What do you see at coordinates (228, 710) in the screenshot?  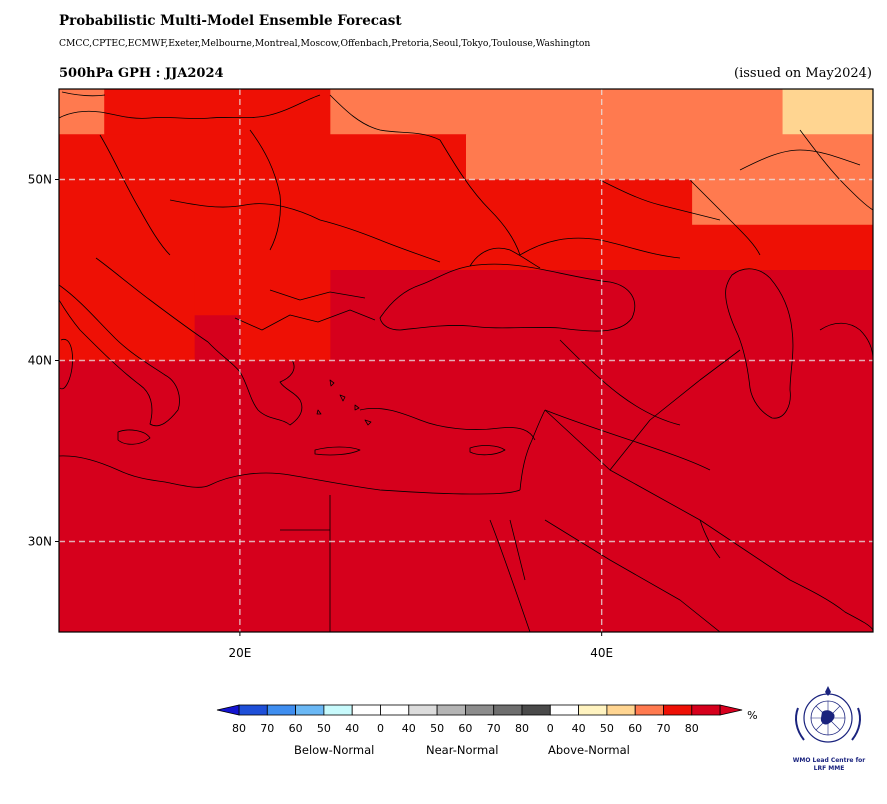 I see `colorbar-low-extension` at bounding box center [228, 710].